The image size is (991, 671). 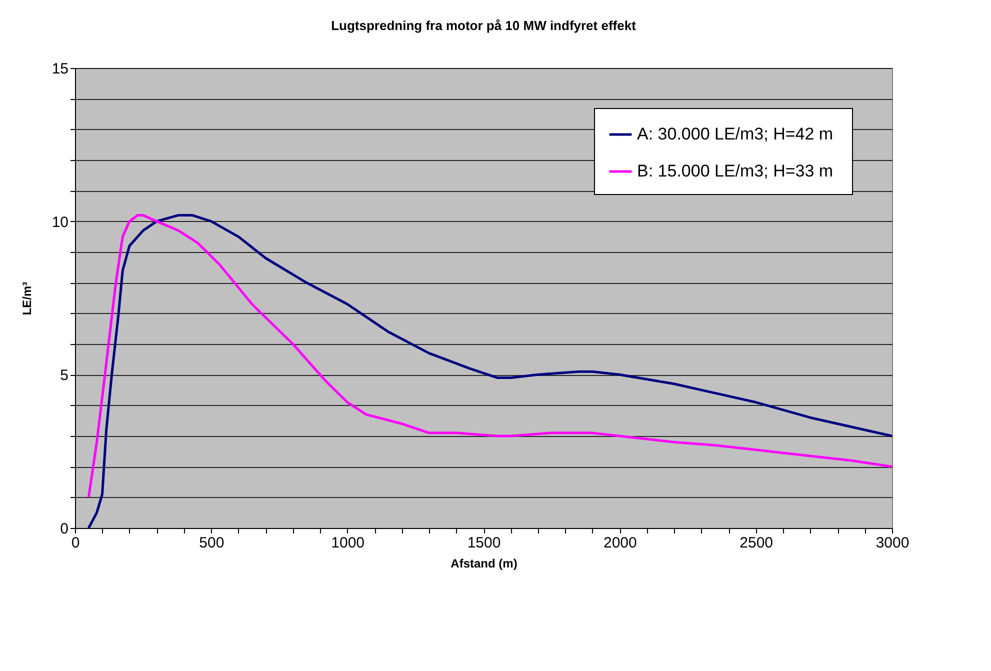 I want to click on x-tick-label: 2000, so click(x=620, y=543).